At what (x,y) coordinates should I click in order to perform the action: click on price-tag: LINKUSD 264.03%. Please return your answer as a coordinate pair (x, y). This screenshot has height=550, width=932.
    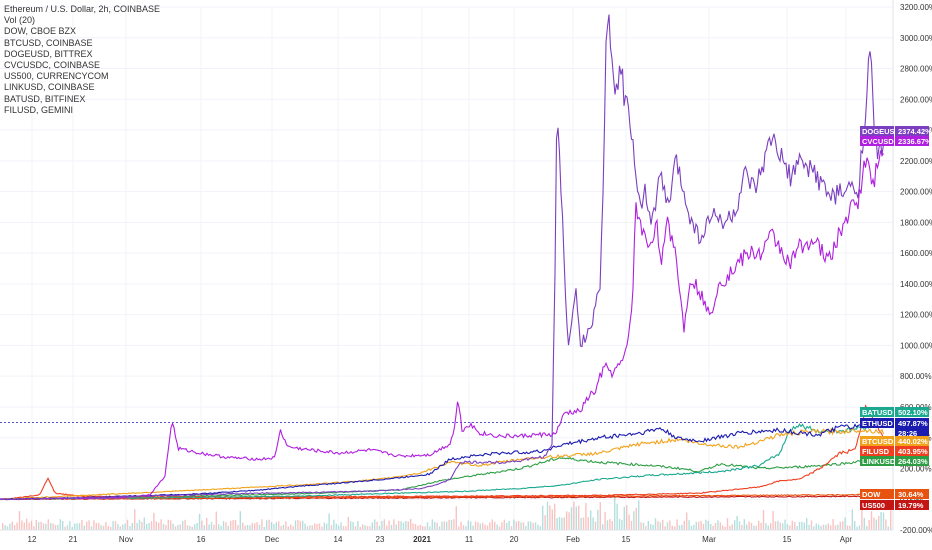
    Looking at the image, I should click on (894, 461).